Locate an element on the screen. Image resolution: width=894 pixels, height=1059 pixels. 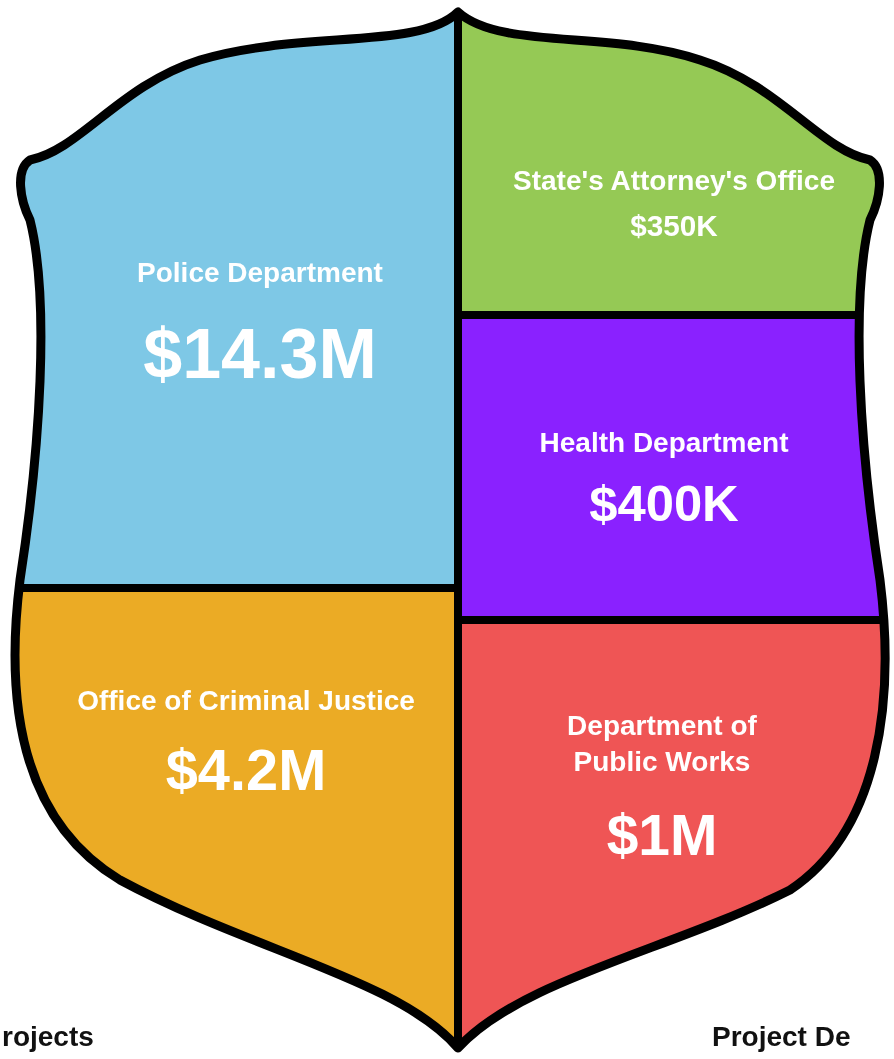
category-label: Department of Public Works is located at coordinates (662, 744).